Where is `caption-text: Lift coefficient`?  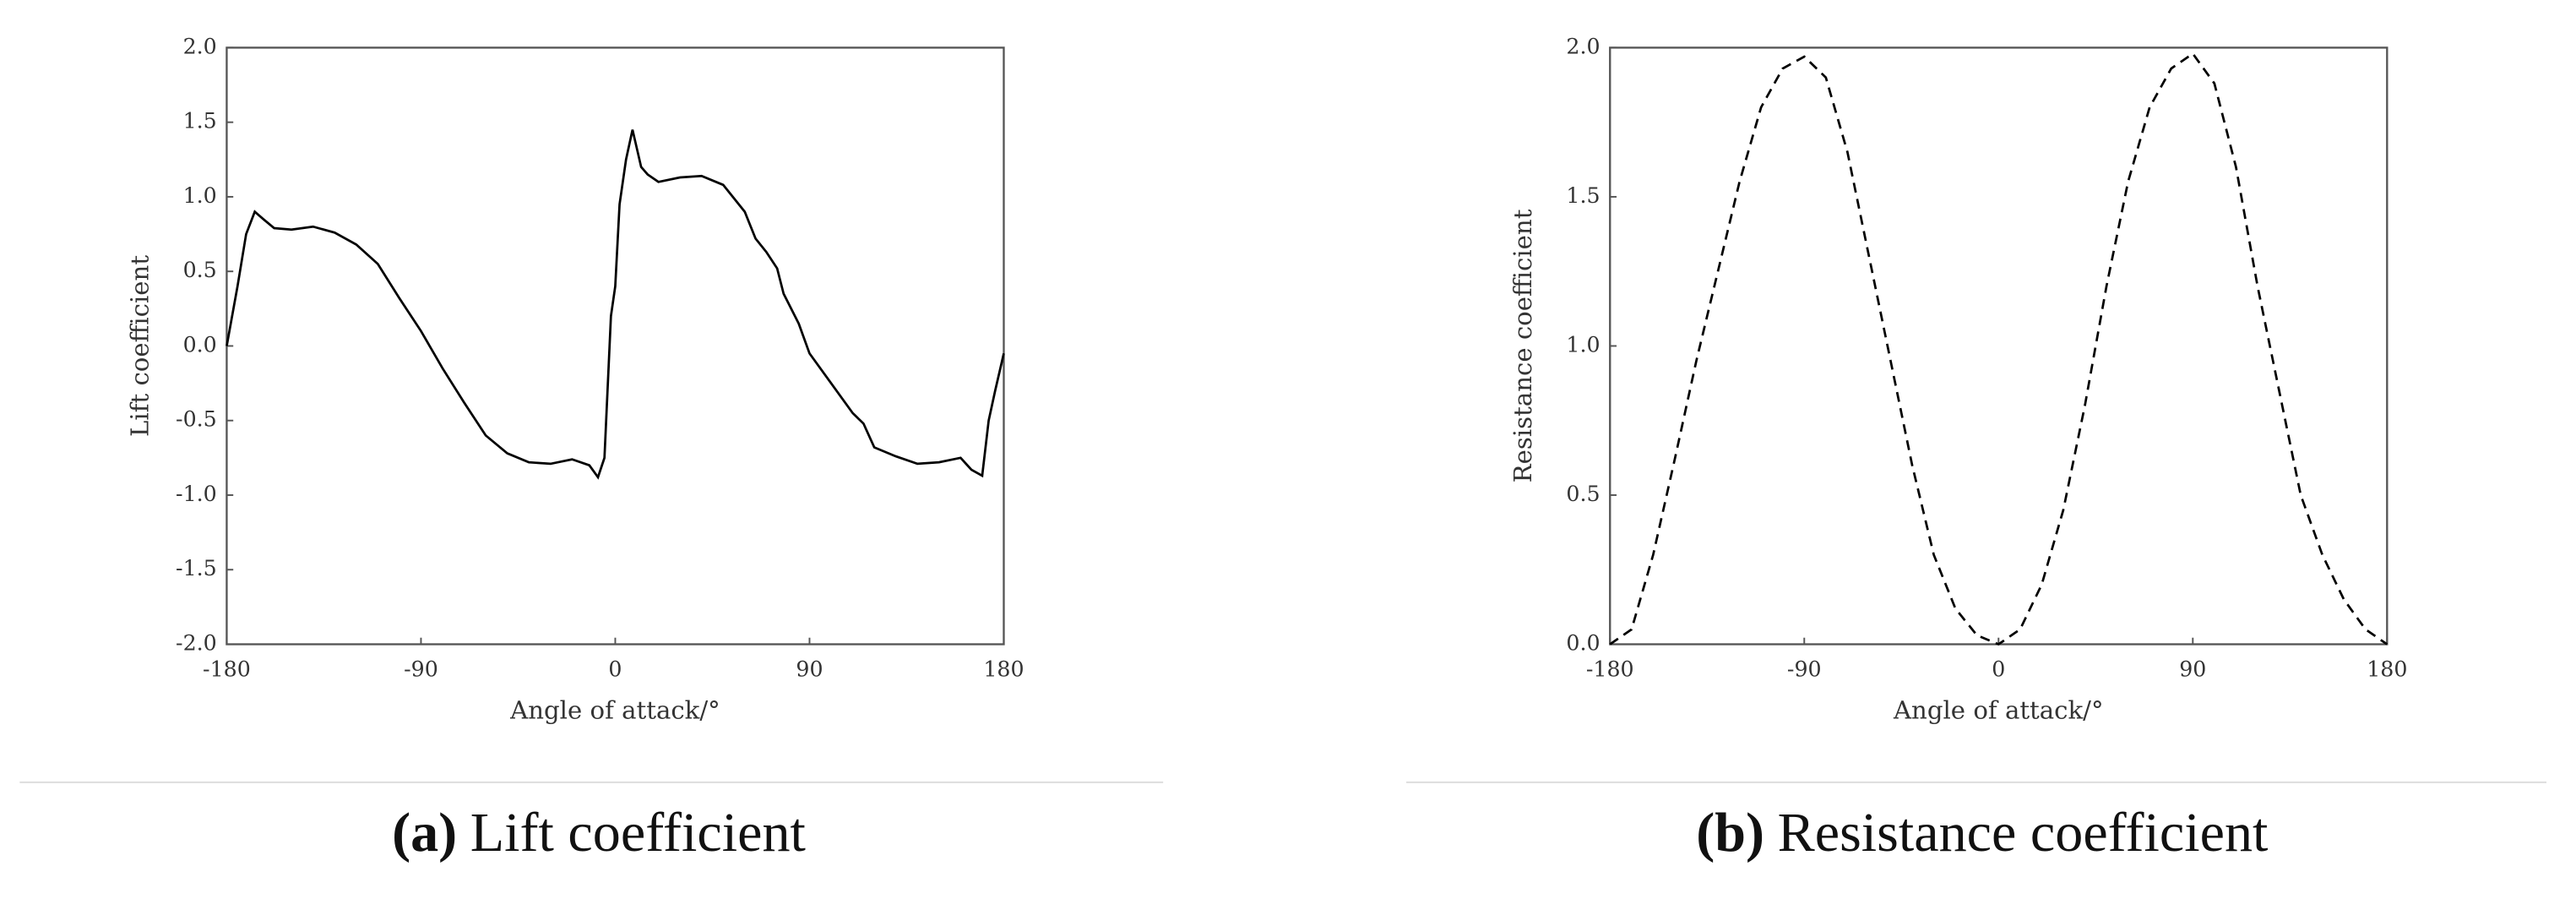
caption-text: Lift coefficient is located at coordinates (638, 833).